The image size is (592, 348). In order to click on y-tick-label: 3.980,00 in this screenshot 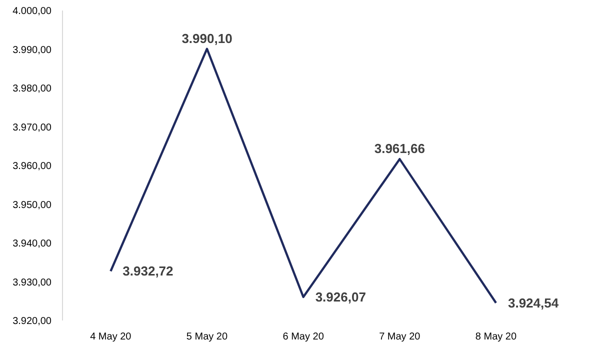, I will do `click(32, 89)`.